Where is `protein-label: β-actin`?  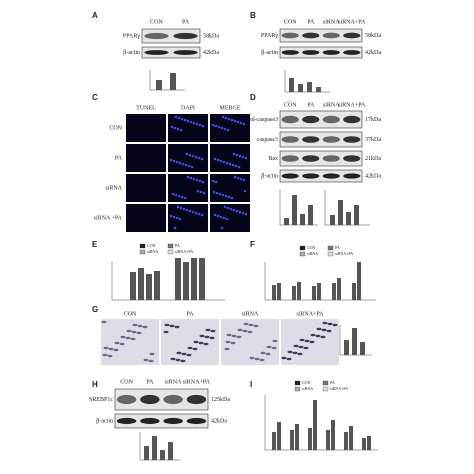 protein-label: β-actin is located at coordinates (269, 53).